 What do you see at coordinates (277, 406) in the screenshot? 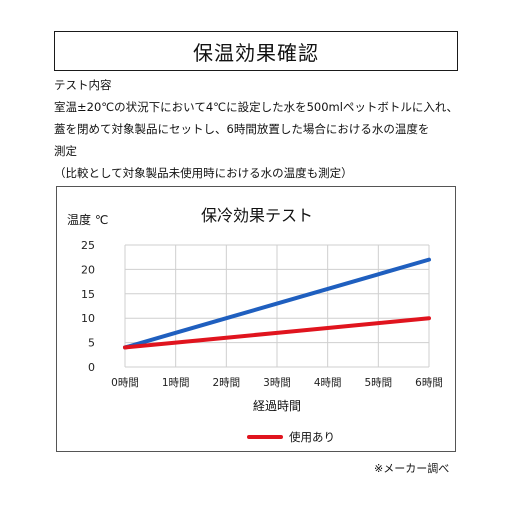
I see `x-axis-label: 経過時間` at bounding box center [277, 406].